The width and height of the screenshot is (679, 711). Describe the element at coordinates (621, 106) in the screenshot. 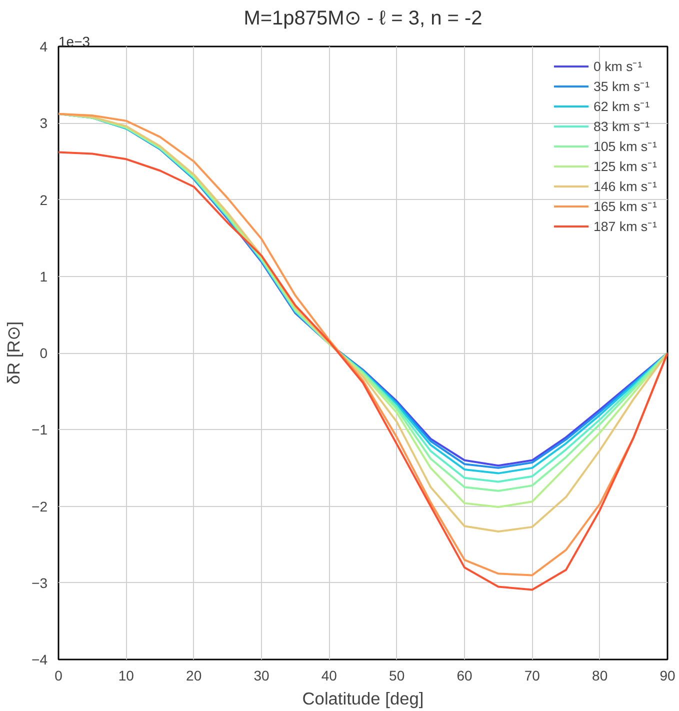

I see `legend-label: 62 km s⁻¹` at that location.